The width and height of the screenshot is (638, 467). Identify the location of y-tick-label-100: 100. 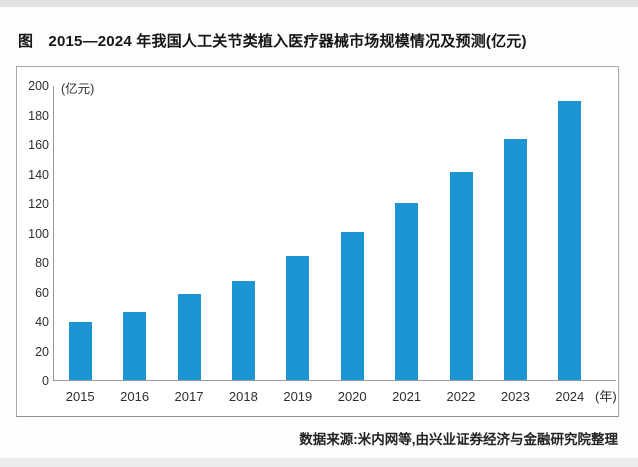
(38, 233).